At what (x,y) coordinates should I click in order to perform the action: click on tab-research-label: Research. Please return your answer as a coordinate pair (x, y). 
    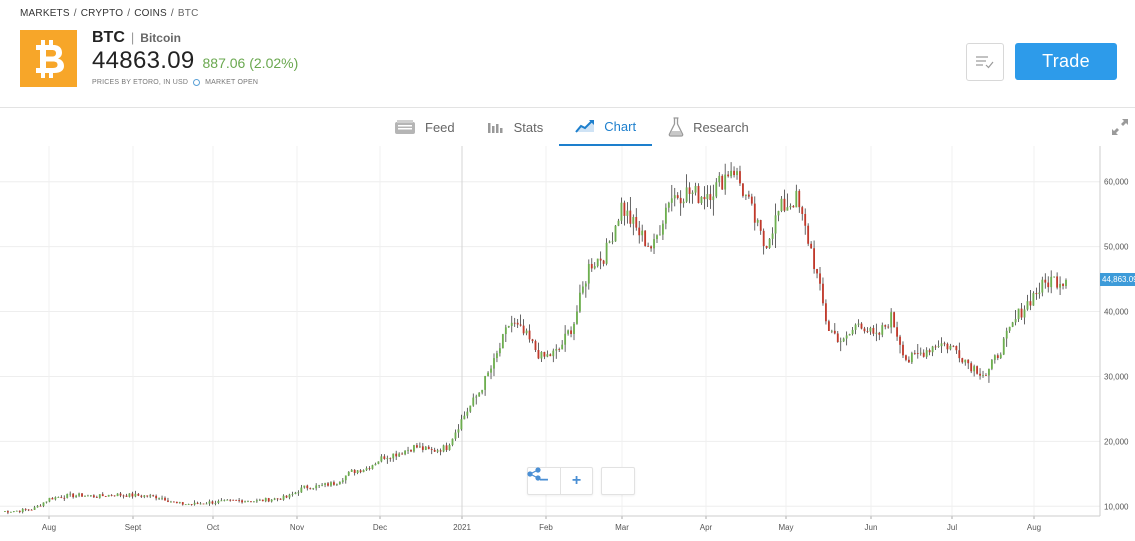
    Looking at the image, I should click on (721, 127).